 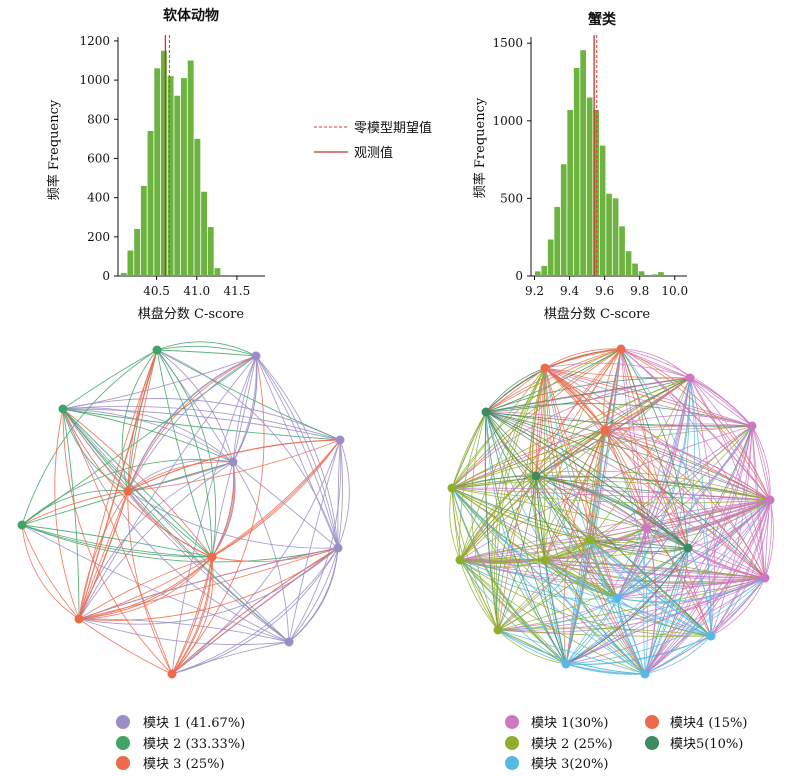 I want to click on y-axis-label: 频率 Frequency, so click(x=54, y=149).